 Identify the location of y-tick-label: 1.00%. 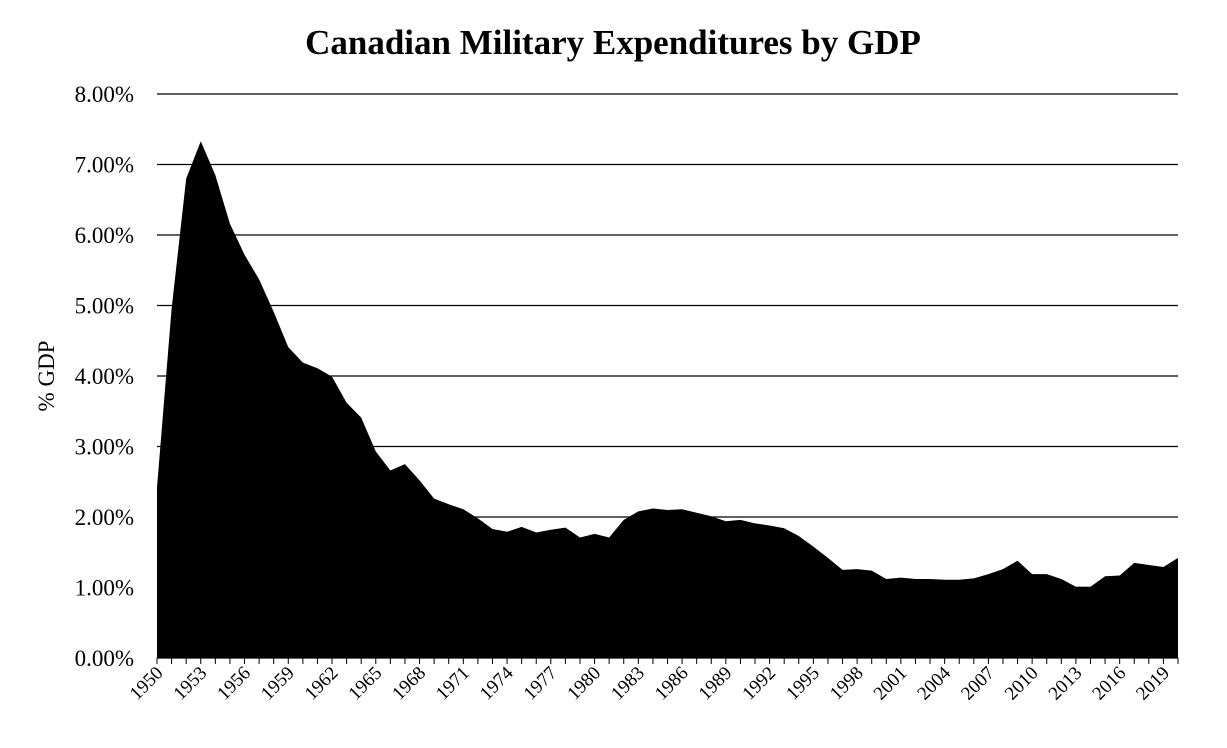
(104, 588).